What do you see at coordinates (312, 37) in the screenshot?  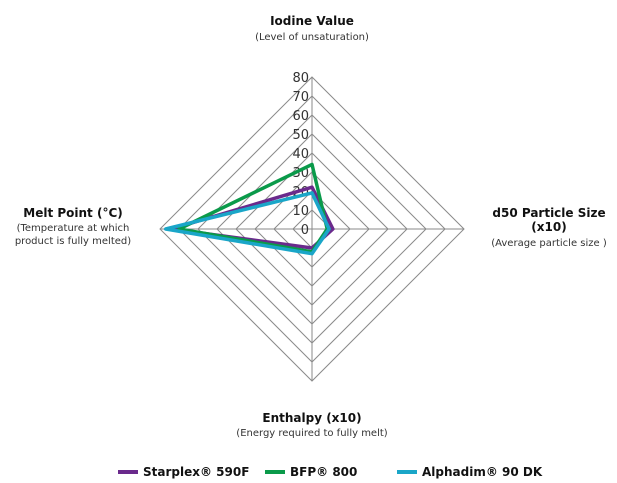 I see `axis-subtitle: (Level of unsaturation)` at bounding box center [312, 37].